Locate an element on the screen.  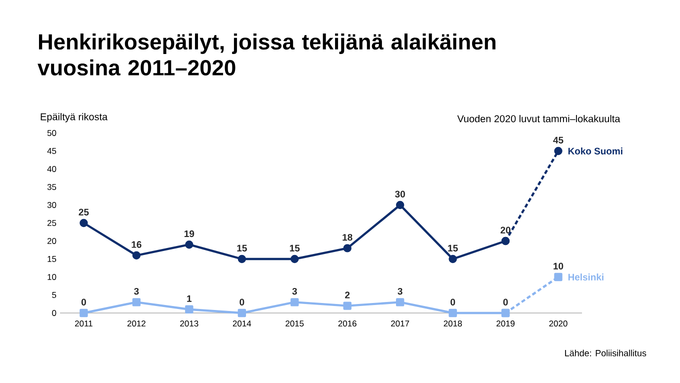
x-tick-label: 2017 is located at coordinates (400, 323).